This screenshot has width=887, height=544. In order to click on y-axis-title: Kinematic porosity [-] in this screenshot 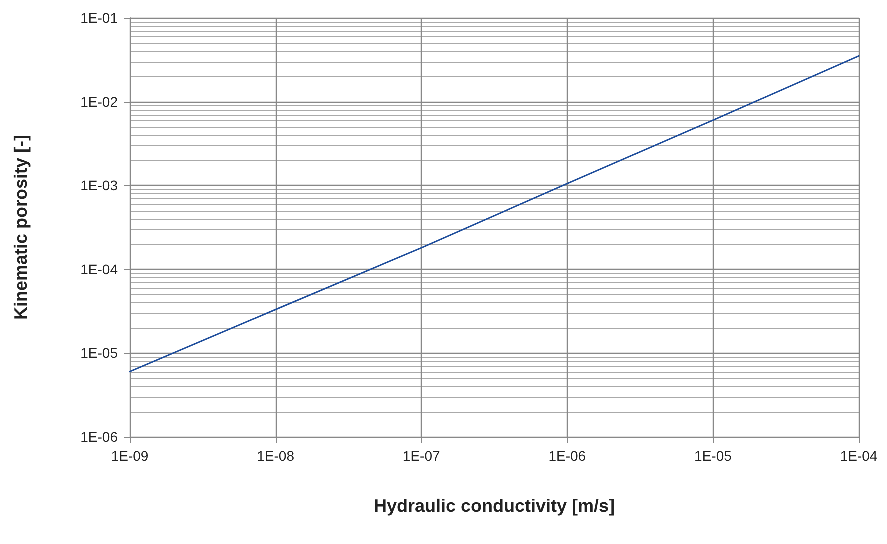, I will do `click(21, 227)`.